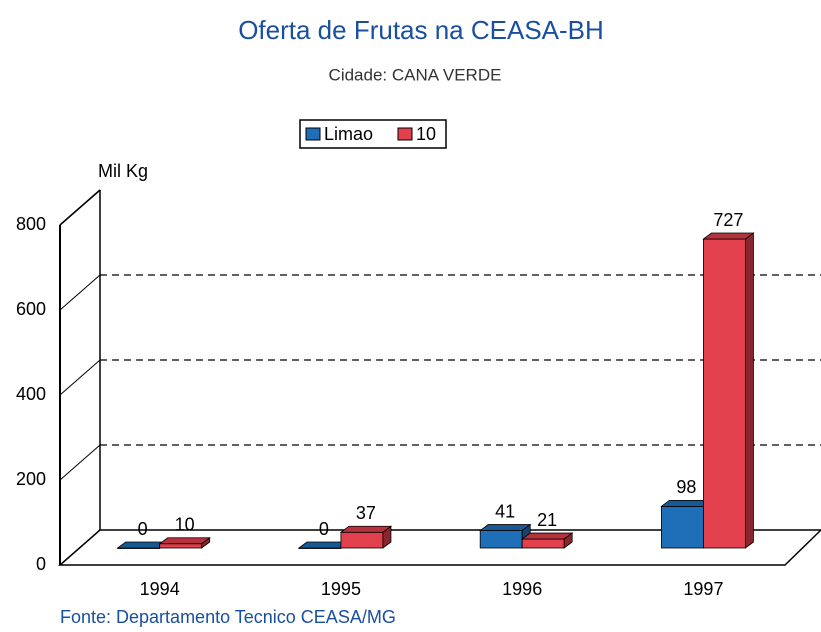 The height and width of the screenshot is (632, 821). Describe the element at coordinates (123, 171) in the screenshot. I see `y-axis-label: Mil Kg` at that location.